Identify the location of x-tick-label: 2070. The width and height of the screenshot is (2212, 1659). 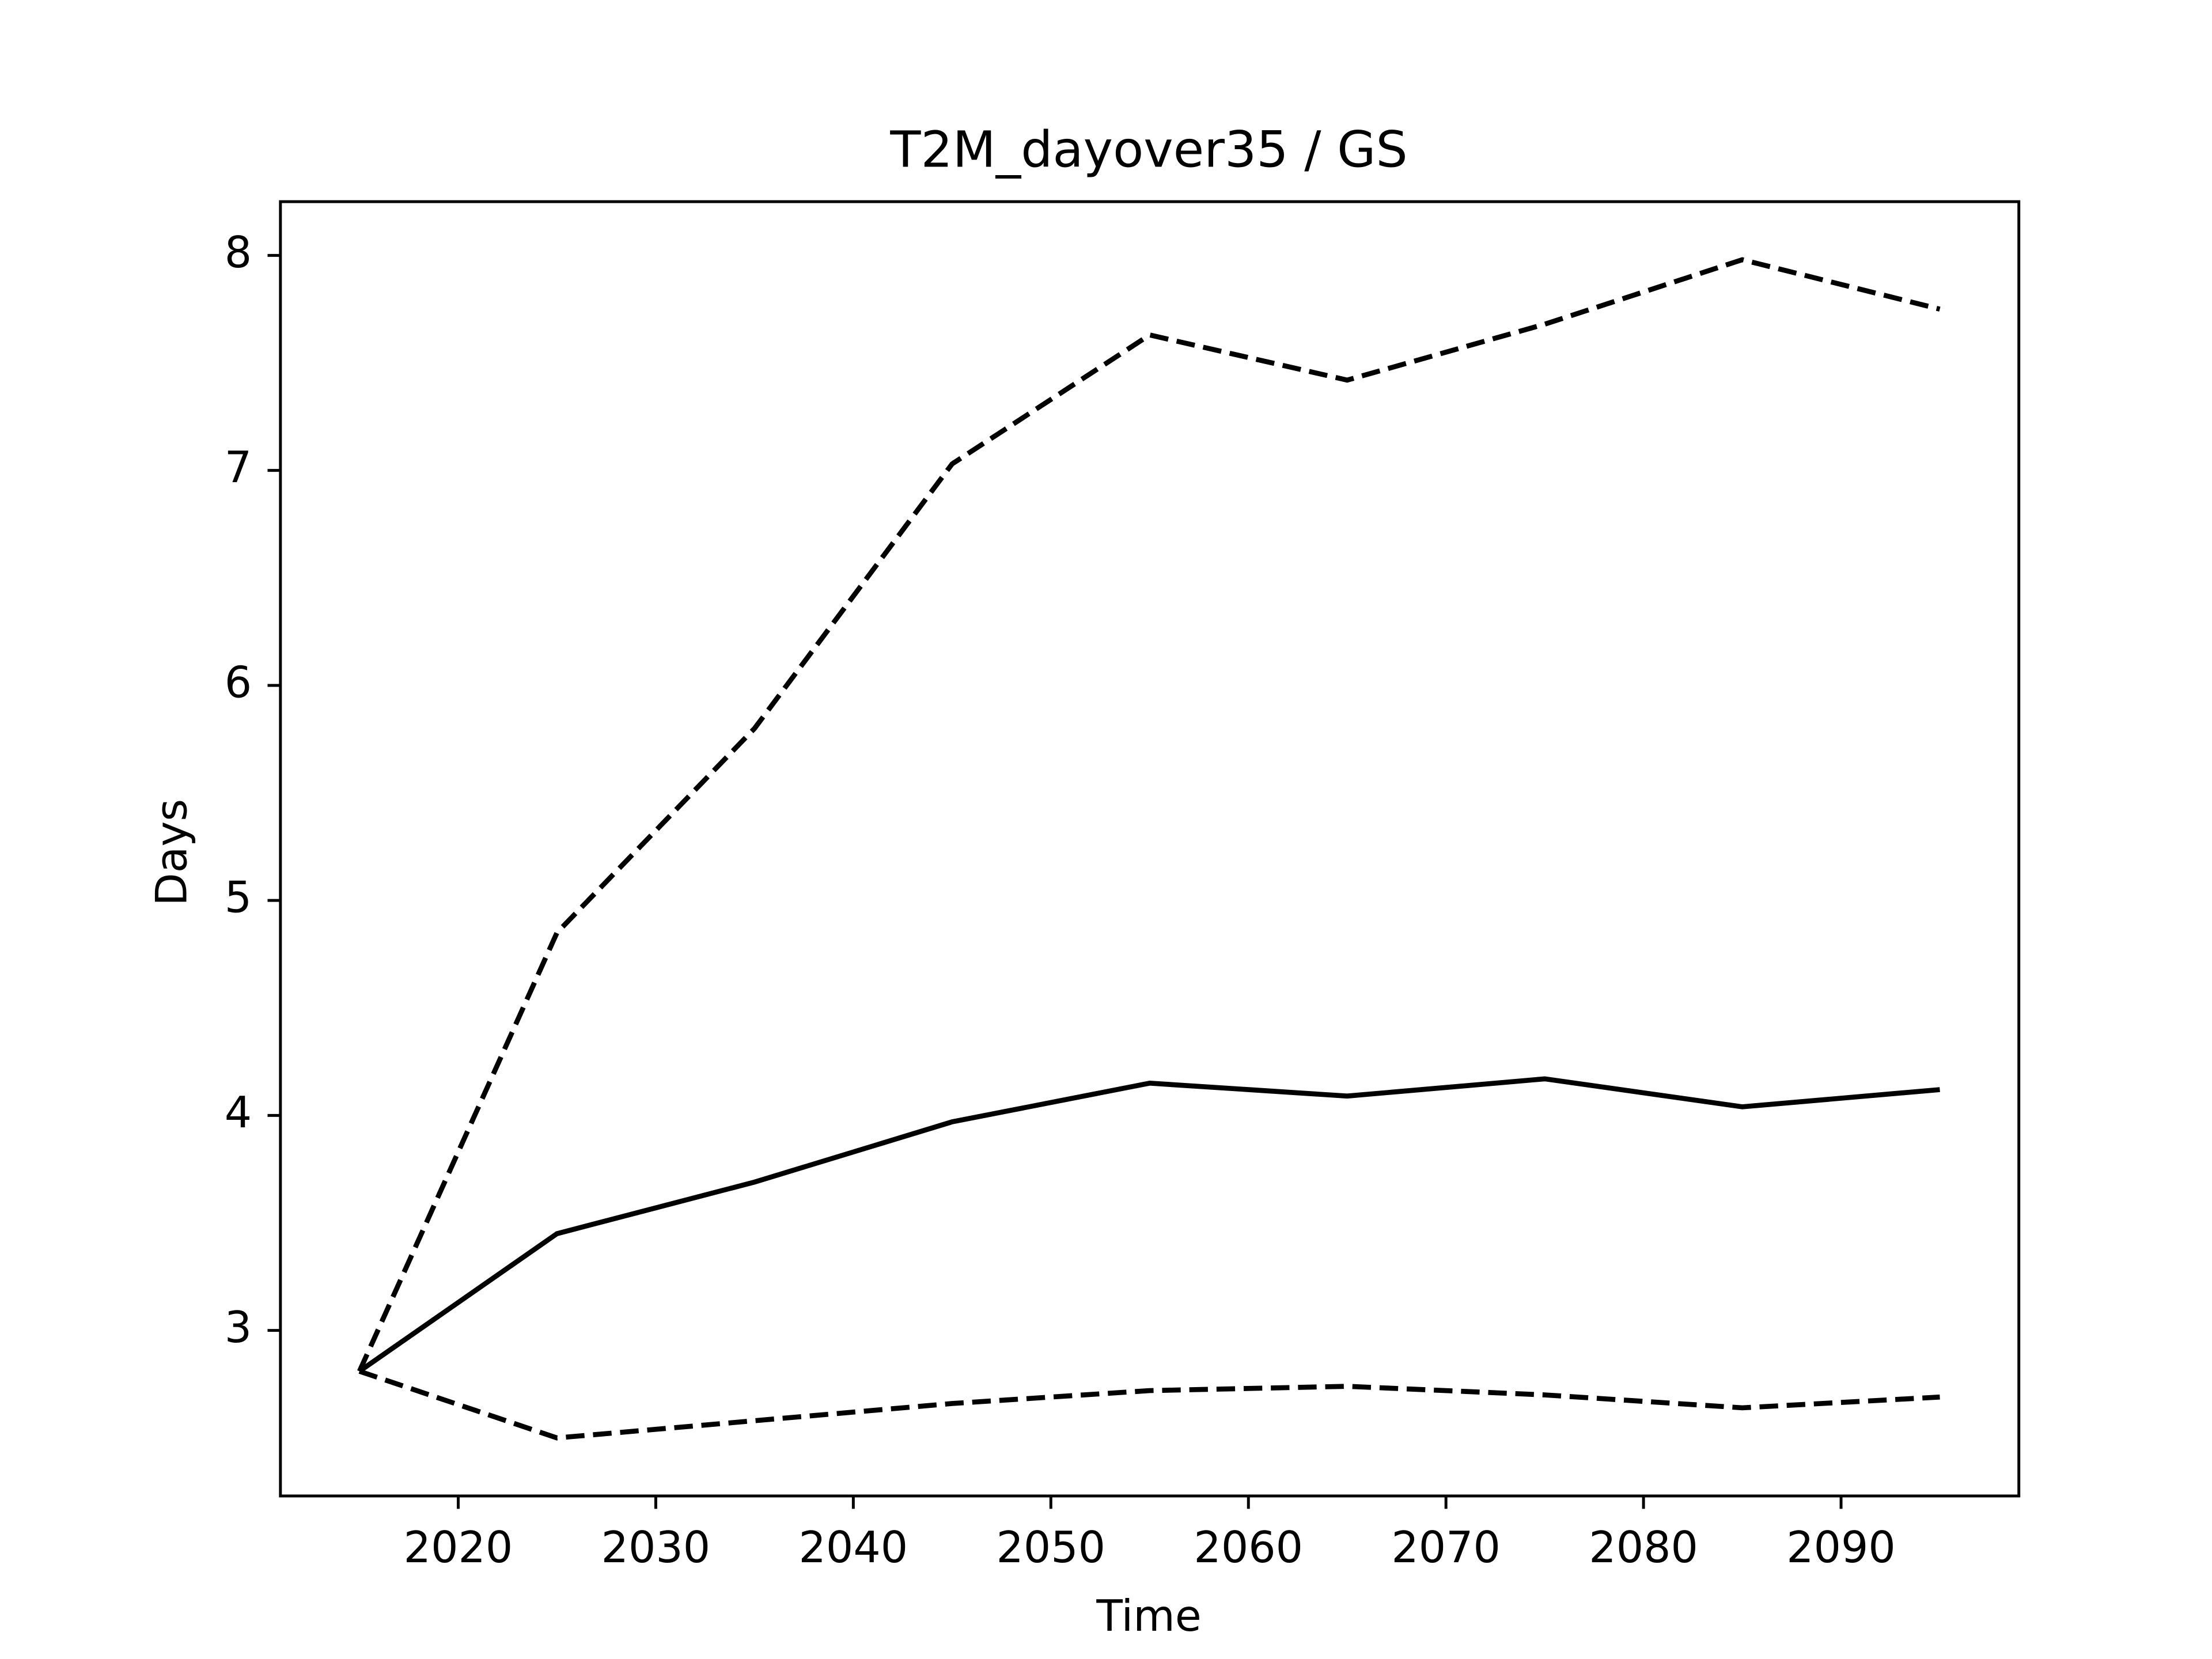
(1446, 1547).